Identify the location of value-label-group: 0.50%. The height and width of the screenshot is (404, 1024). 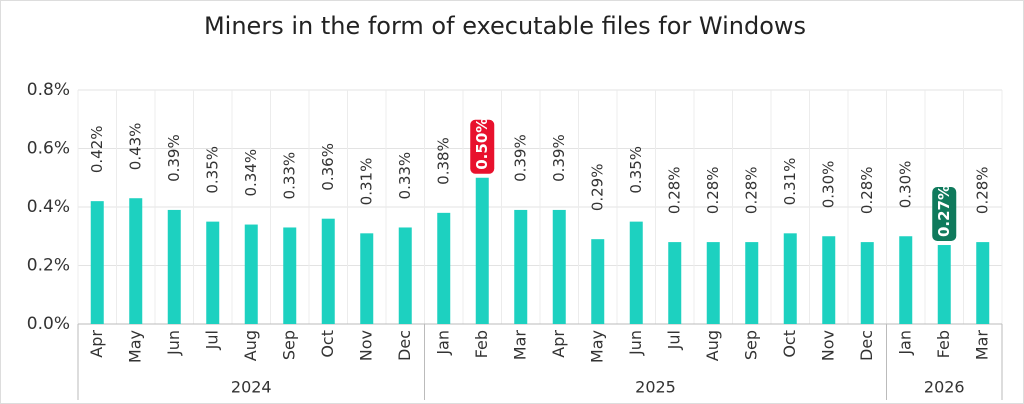
(482, 146).